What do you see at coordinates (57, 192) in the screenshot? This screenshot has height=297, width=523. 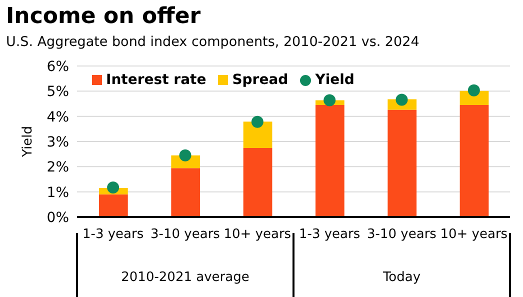 I see `y-tick-label: 1%` at bounding box center [57, 192].